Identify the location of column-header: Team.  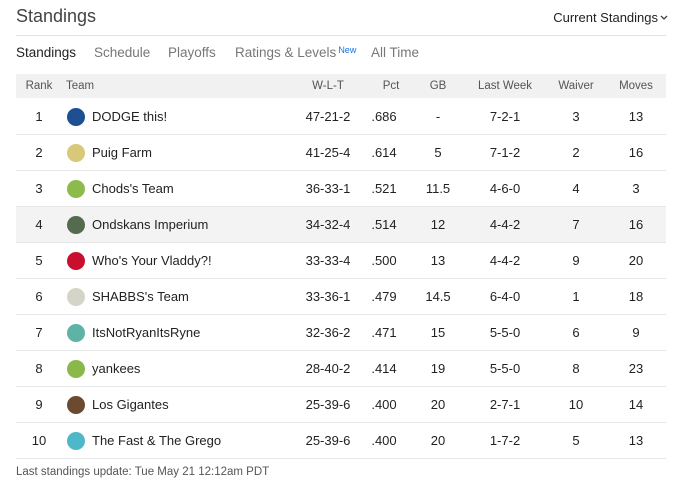
(80, 86).